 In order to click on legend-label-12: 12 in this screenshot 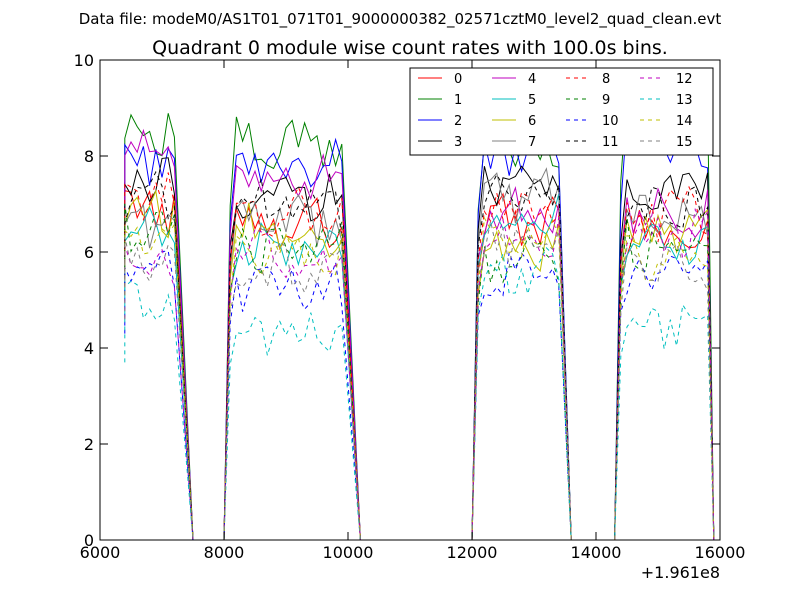, I will do `click(684, 79)`.